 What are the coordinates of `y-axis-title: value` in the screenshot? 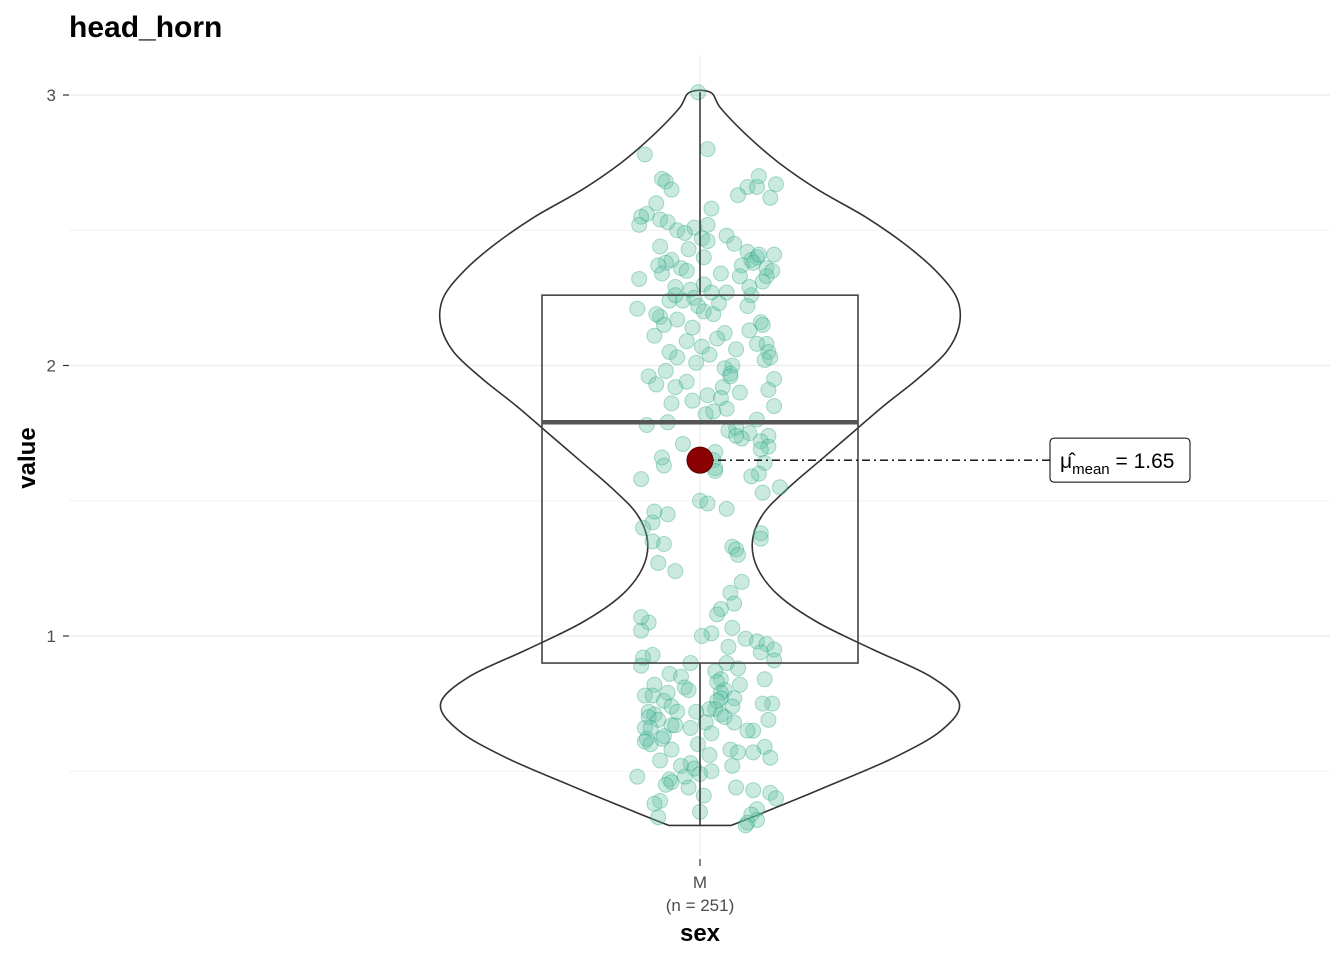 It's located at (27, 457).